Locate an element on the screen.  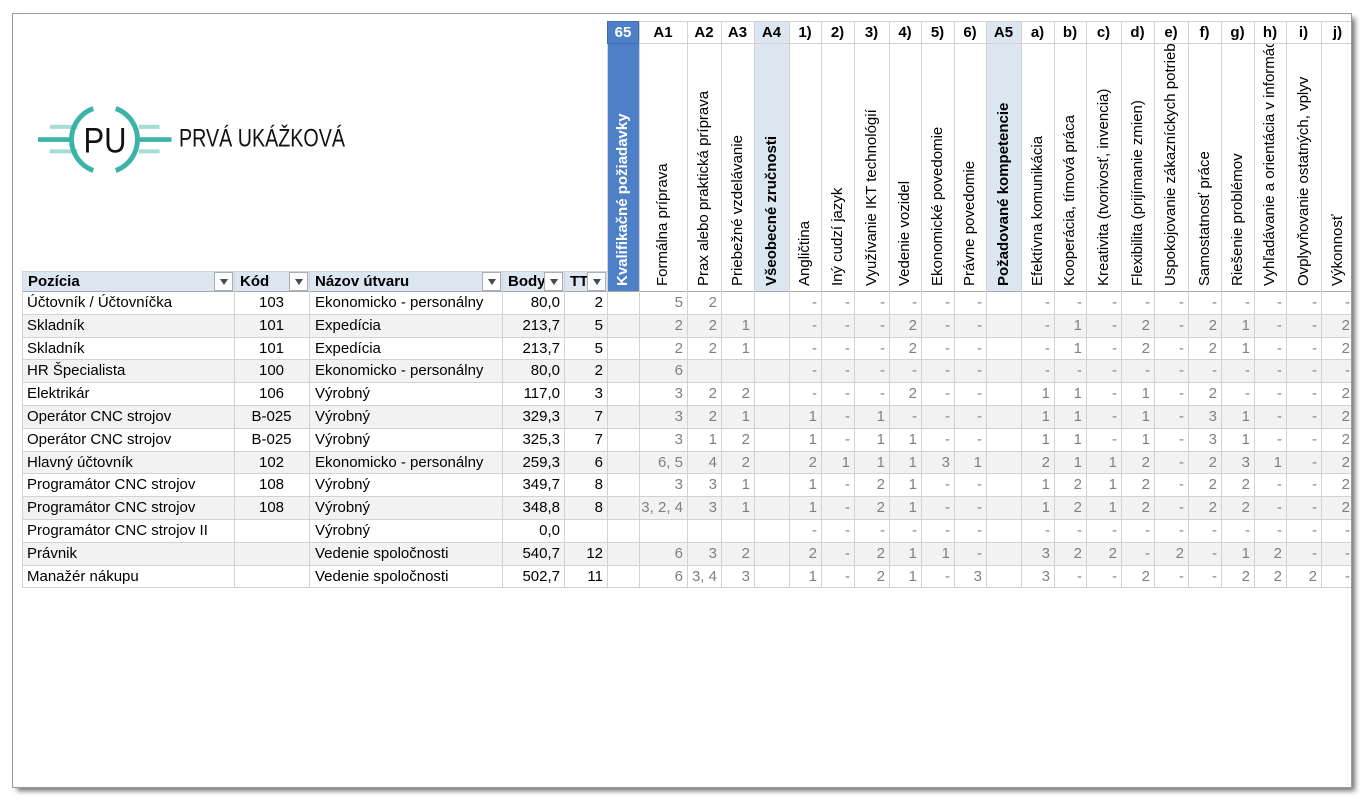
svg-text: PRVÁ UKÁŽKOVÁ is located at coordinates (262, 137).